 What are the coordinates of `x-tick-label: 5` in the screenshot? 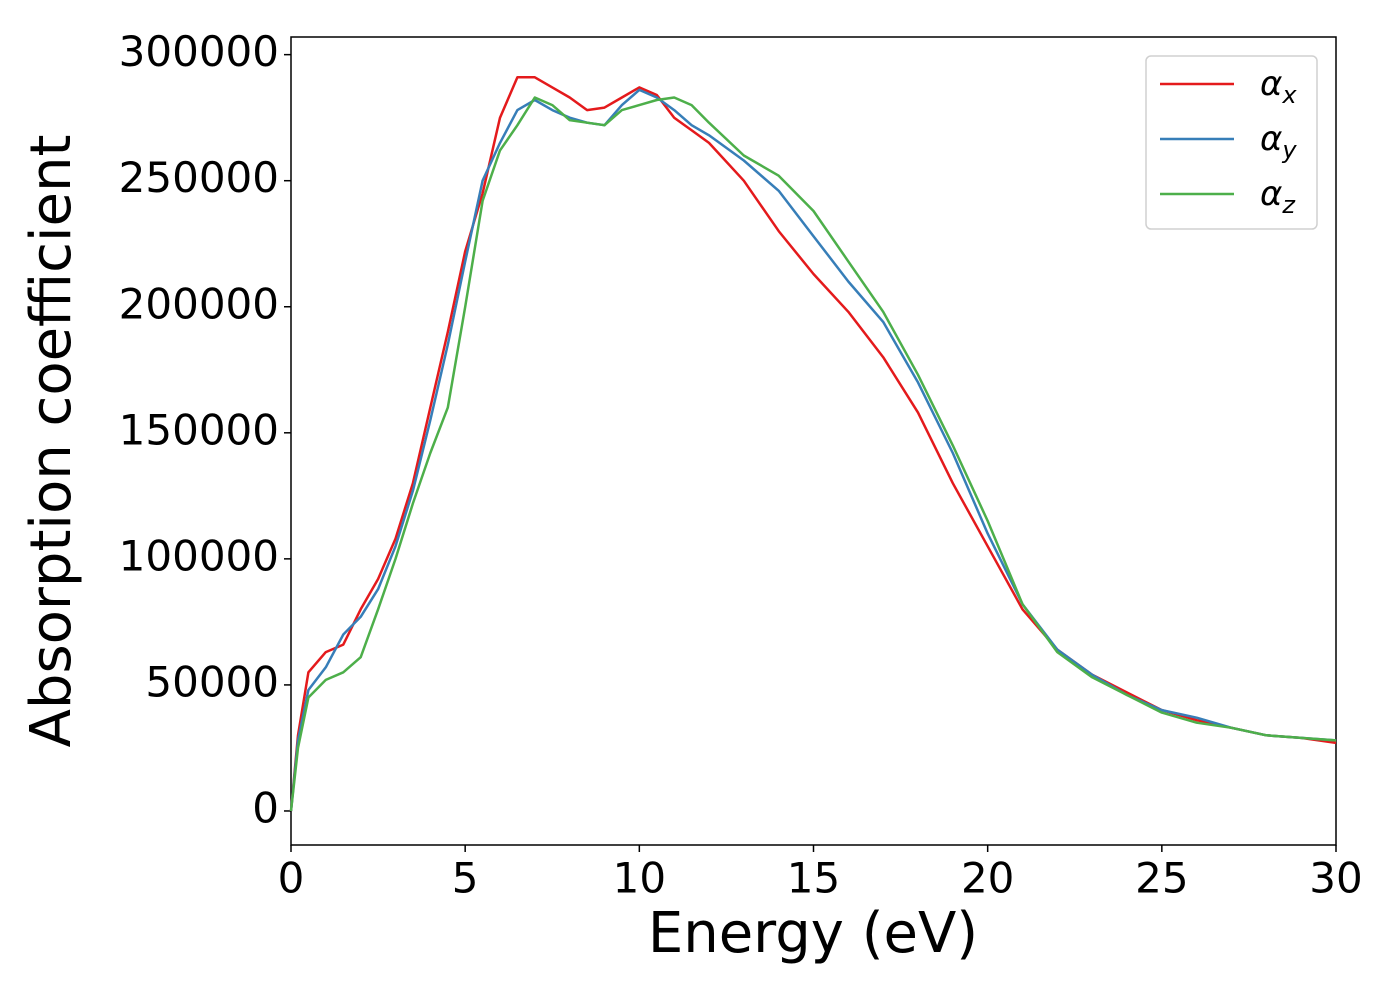 It's located at (465, 878).